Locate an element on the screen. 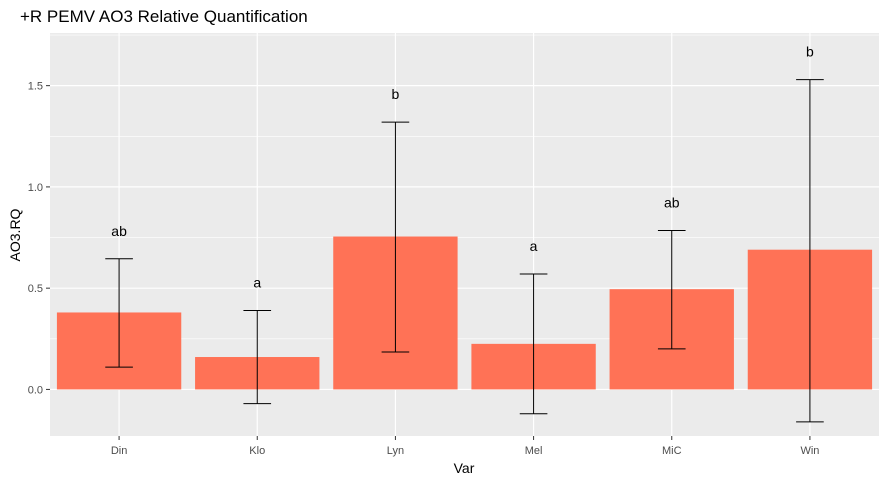 This screenshot has width=887, height=483. x-axis: Din Klo Lyn Mel MiC Win is located at coordinates (465, 446).